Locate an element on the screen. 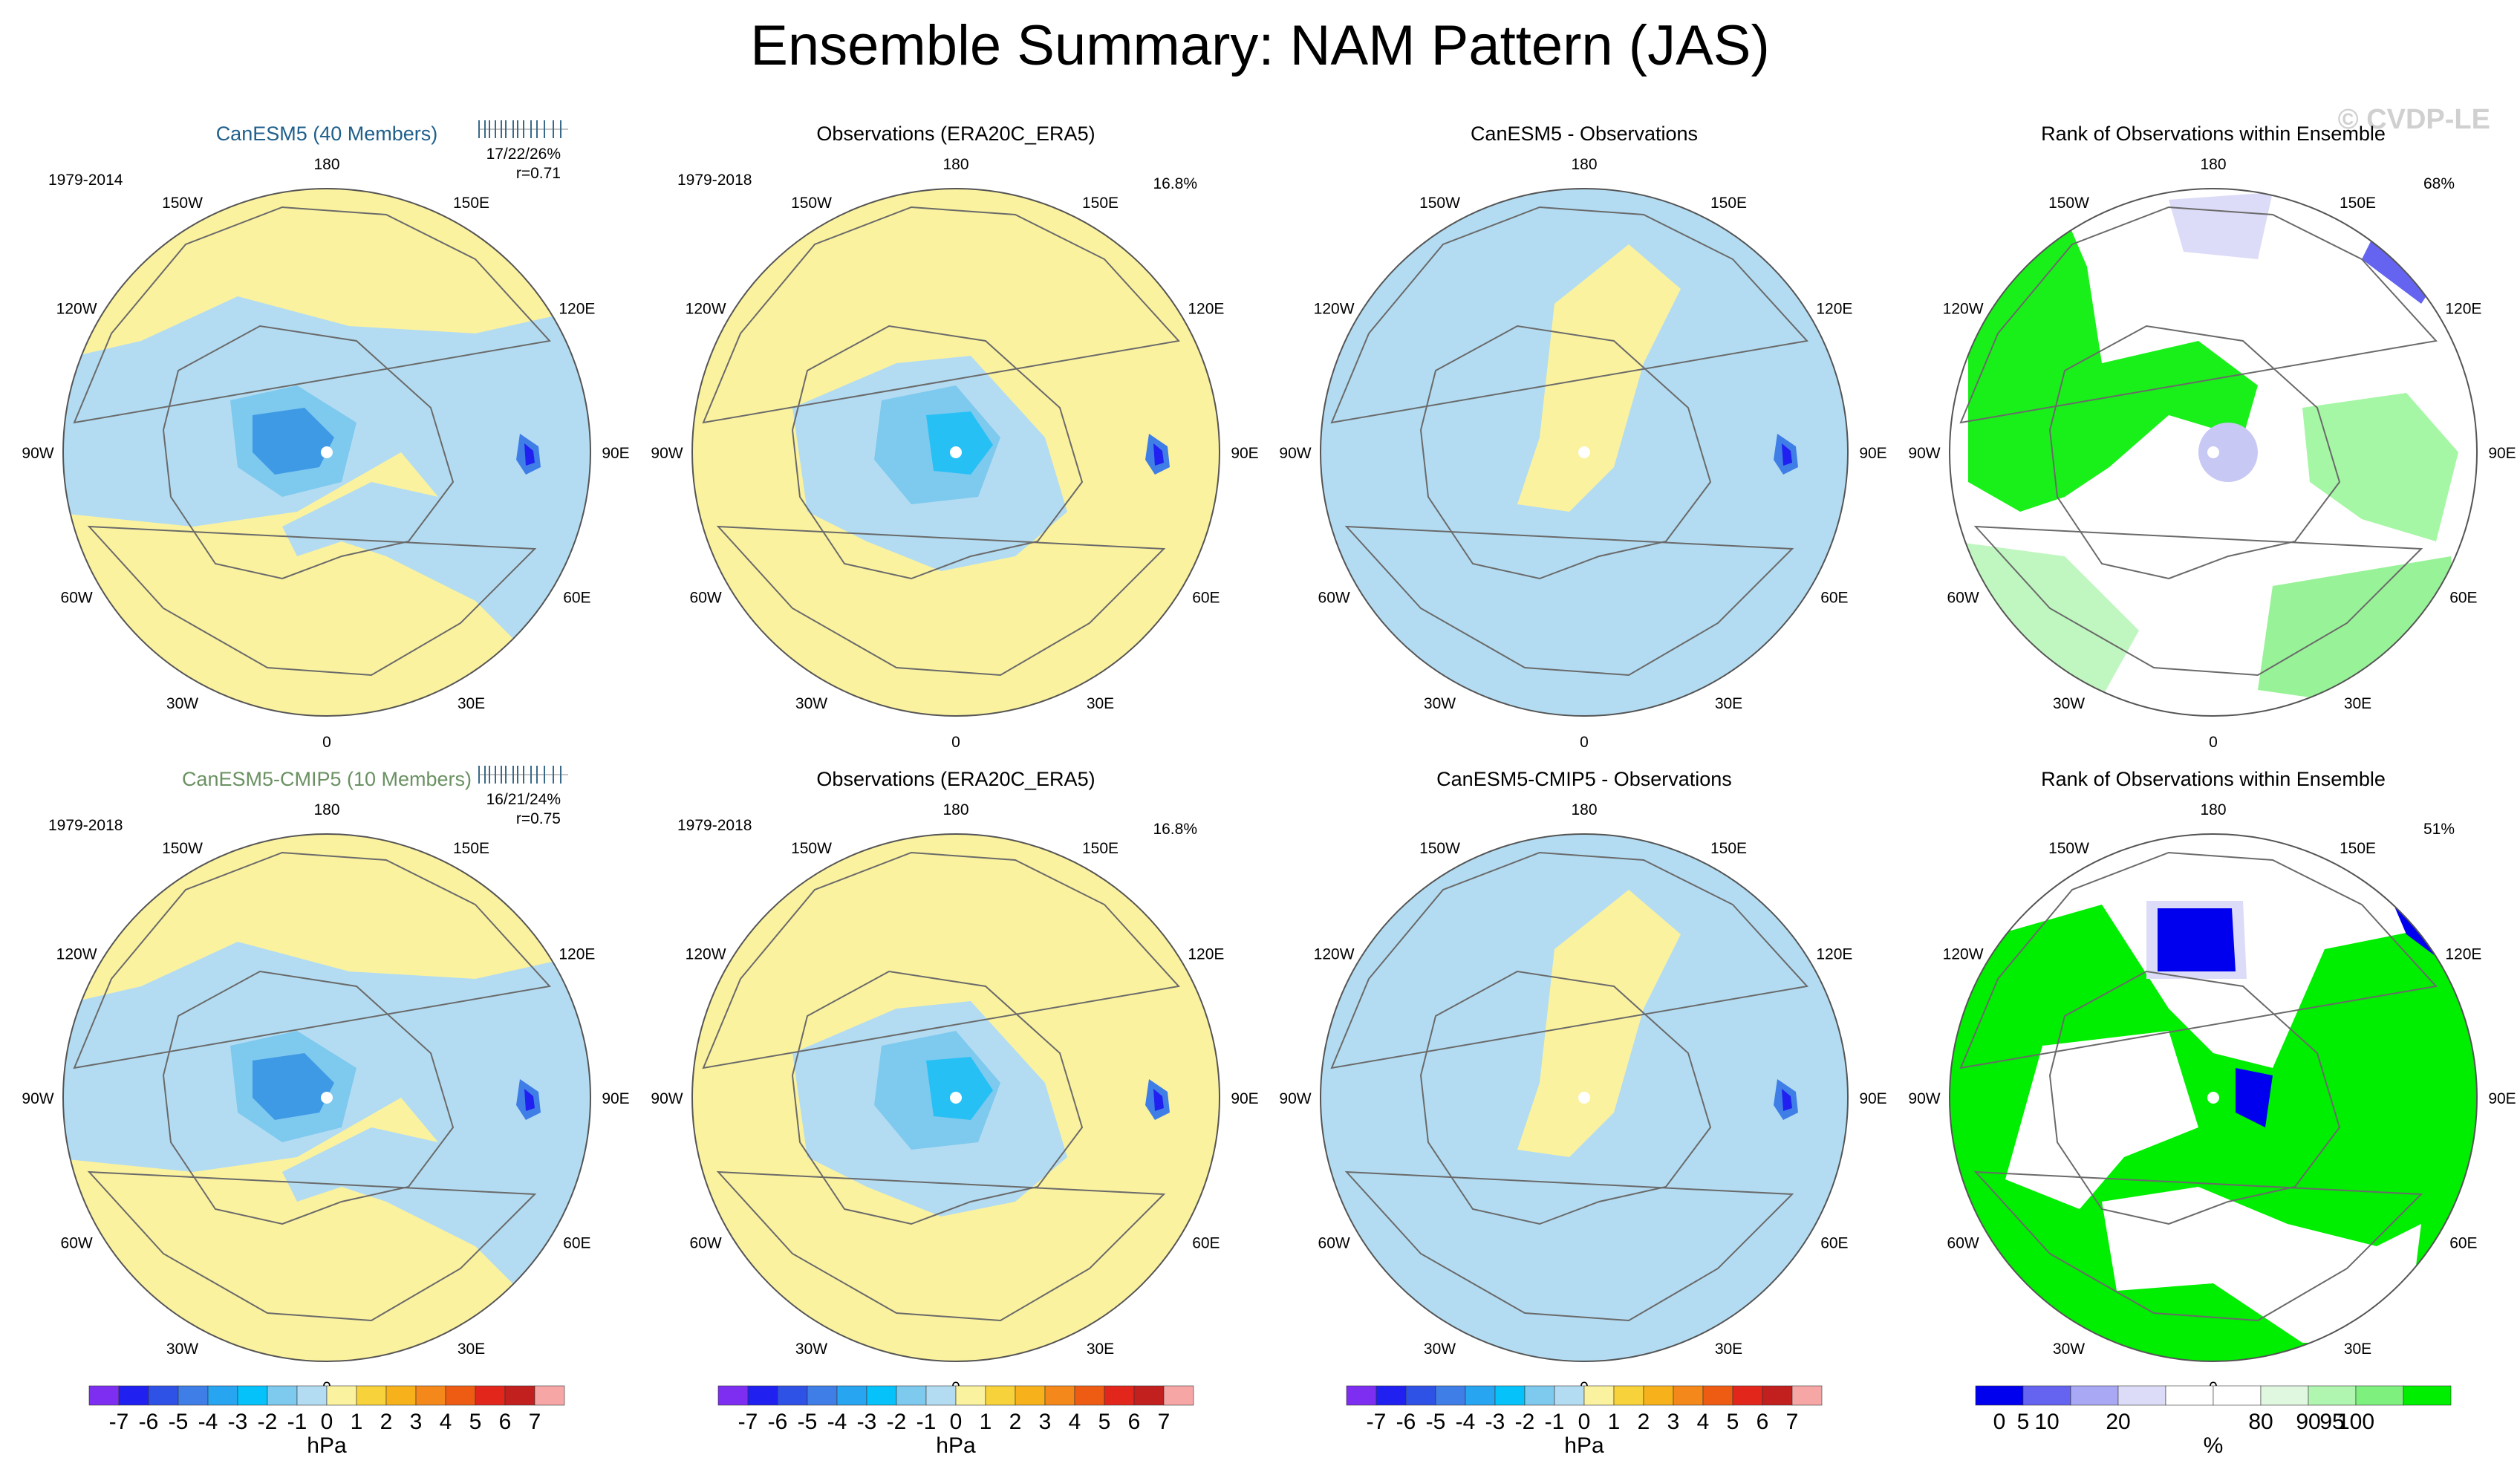 The width and height of the screenshot is (2520, 1472). colorbar-tick-label: 5 is located at coordinates (475, 1422).